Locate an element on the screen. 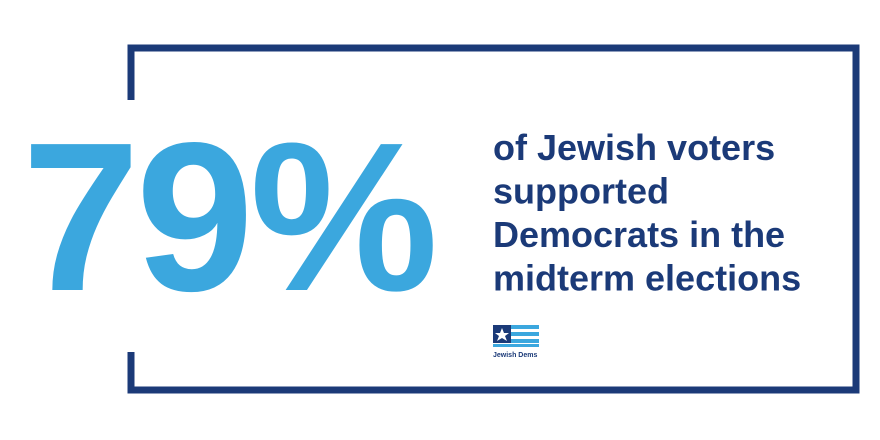 The image size is (880, 440). logo-star is located at coordinates (502, 334).